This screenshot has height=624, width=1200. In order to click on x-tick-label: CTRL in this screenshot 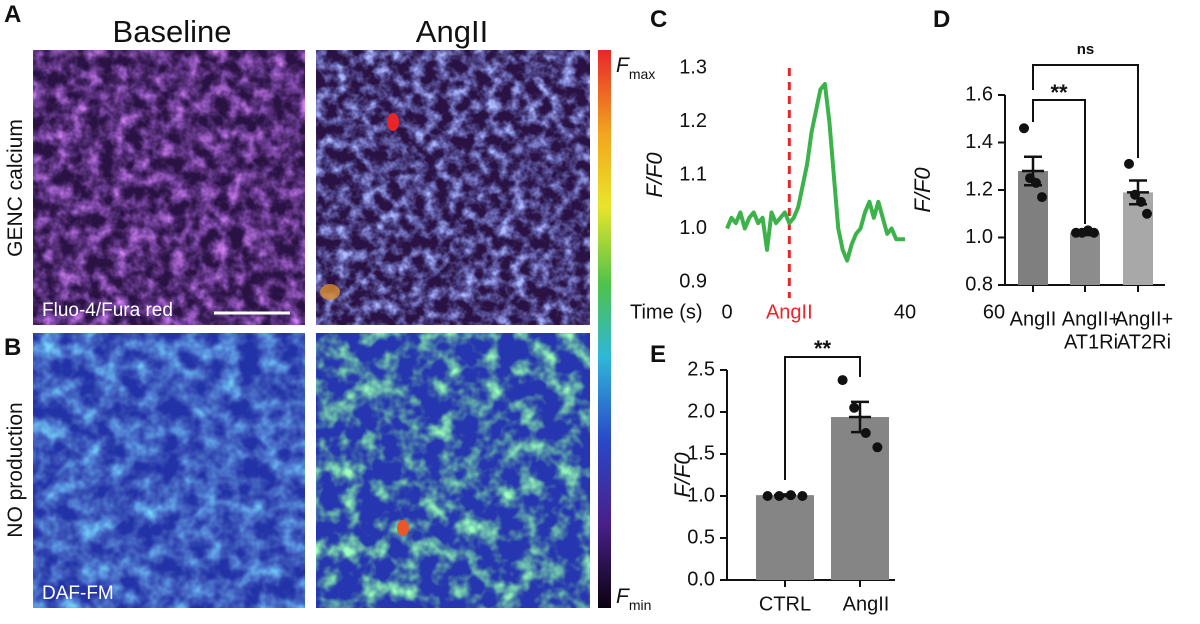, I will do `click(785, 604)`.